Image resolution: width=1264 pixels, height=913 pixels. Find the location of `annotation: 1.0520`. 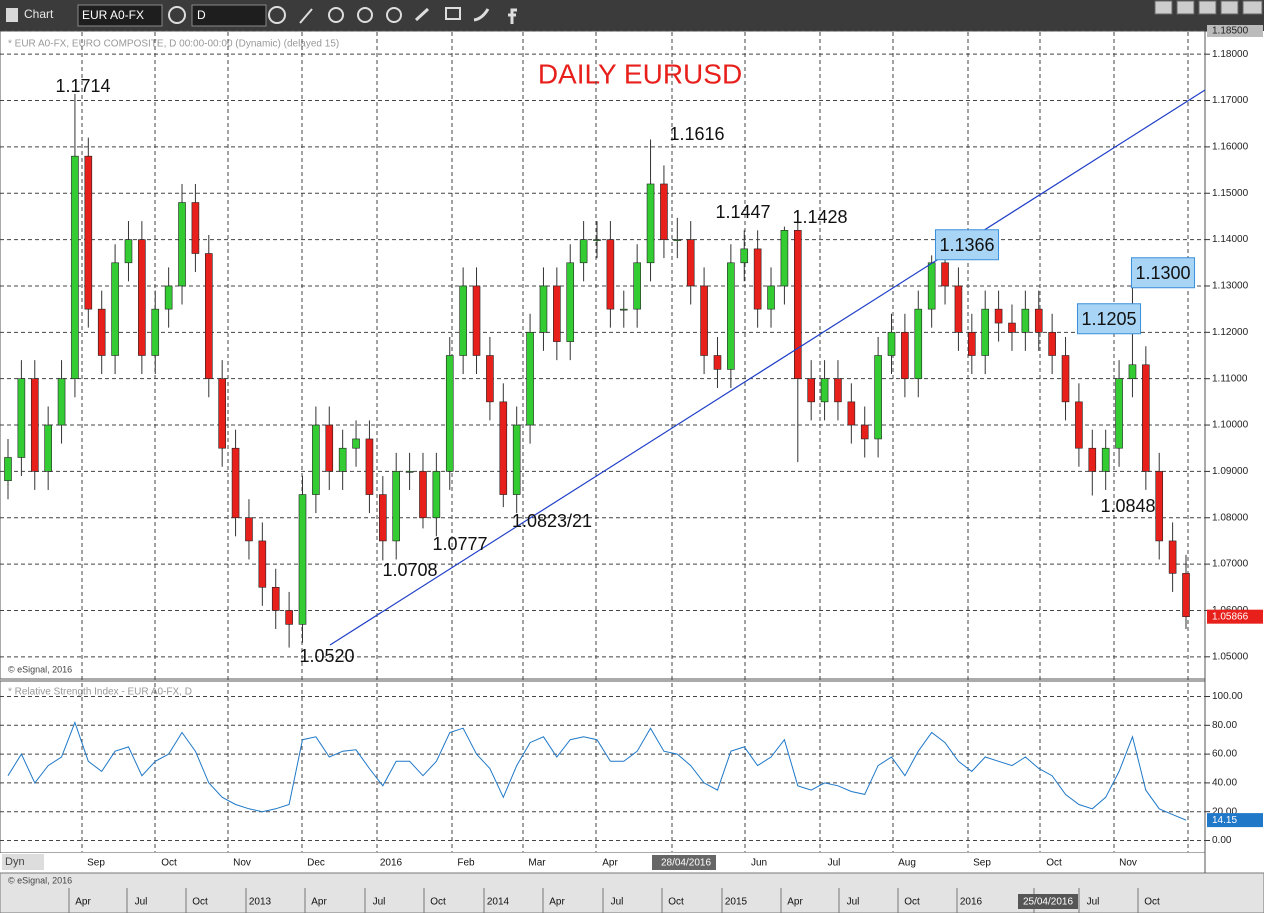

annotation: 1.0520 is located at coordinates (326, 656).